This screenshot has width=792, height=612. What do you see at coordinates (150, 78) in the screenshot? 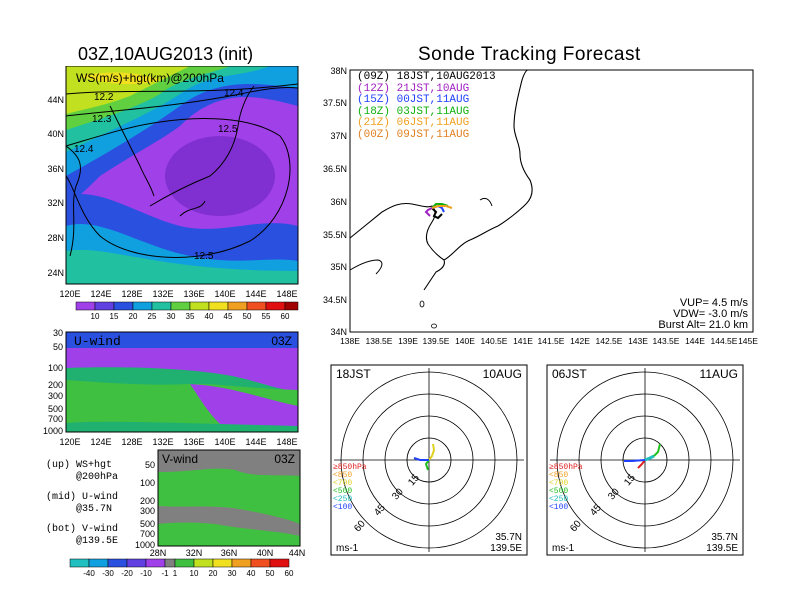
I see `ws-panel-label: WS(m/s)+hgt(km)@200hPa` at bounding box center [150, 78].